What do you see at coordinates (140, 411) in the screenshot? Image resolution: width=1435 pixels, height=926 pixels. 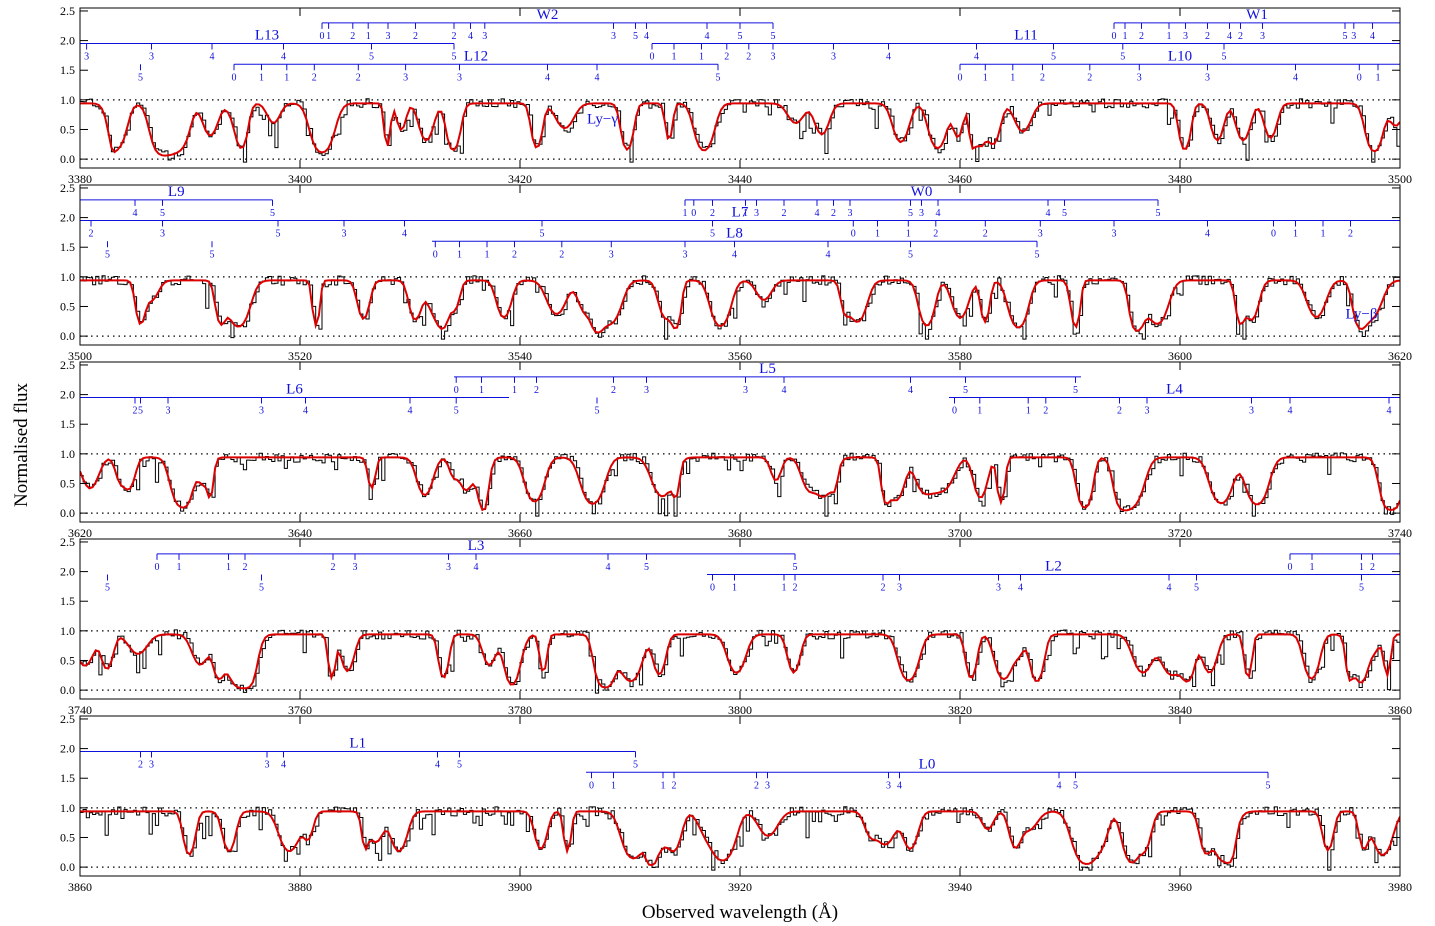 I see `system-L6-tick-label: 5` at bounding box center [140, 411].